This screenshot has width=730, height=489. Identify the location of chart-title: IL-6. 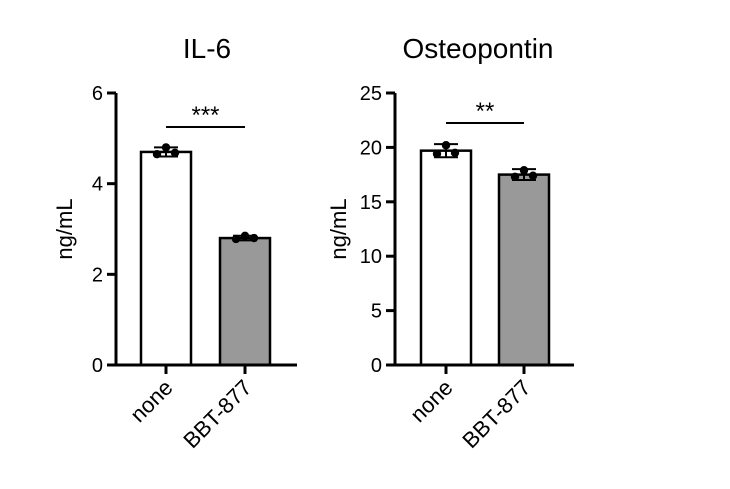
(207, 48).